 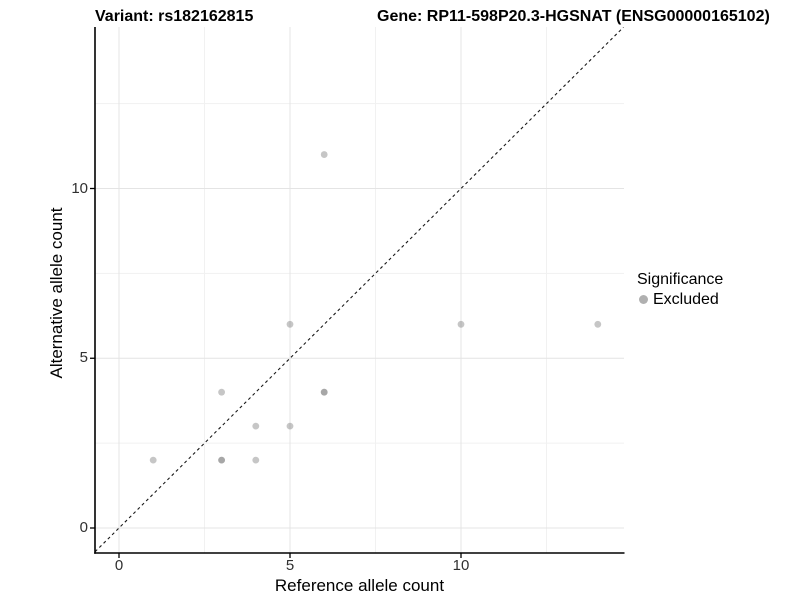 I want to click on x-tick-label-5: 5, so click(x=290, y=565).